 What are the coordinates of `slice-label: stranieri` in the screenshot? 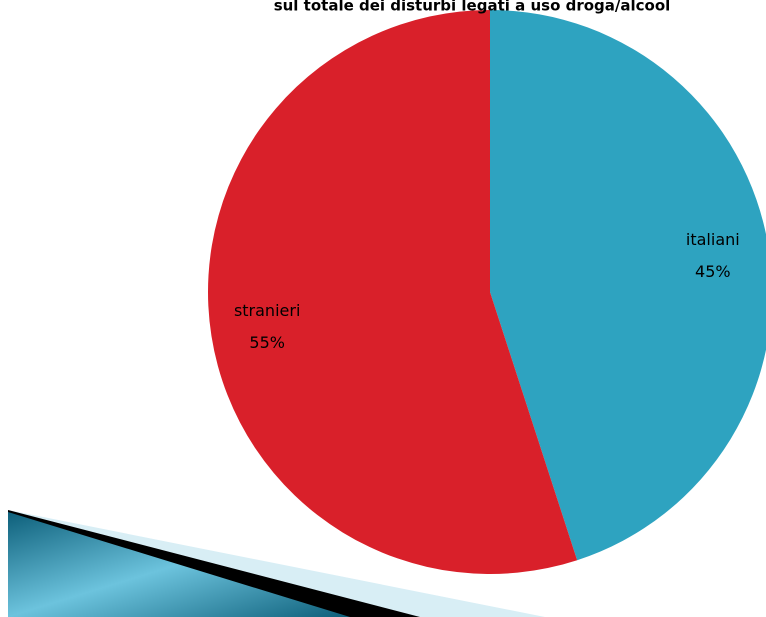 It's located at (267, 310).